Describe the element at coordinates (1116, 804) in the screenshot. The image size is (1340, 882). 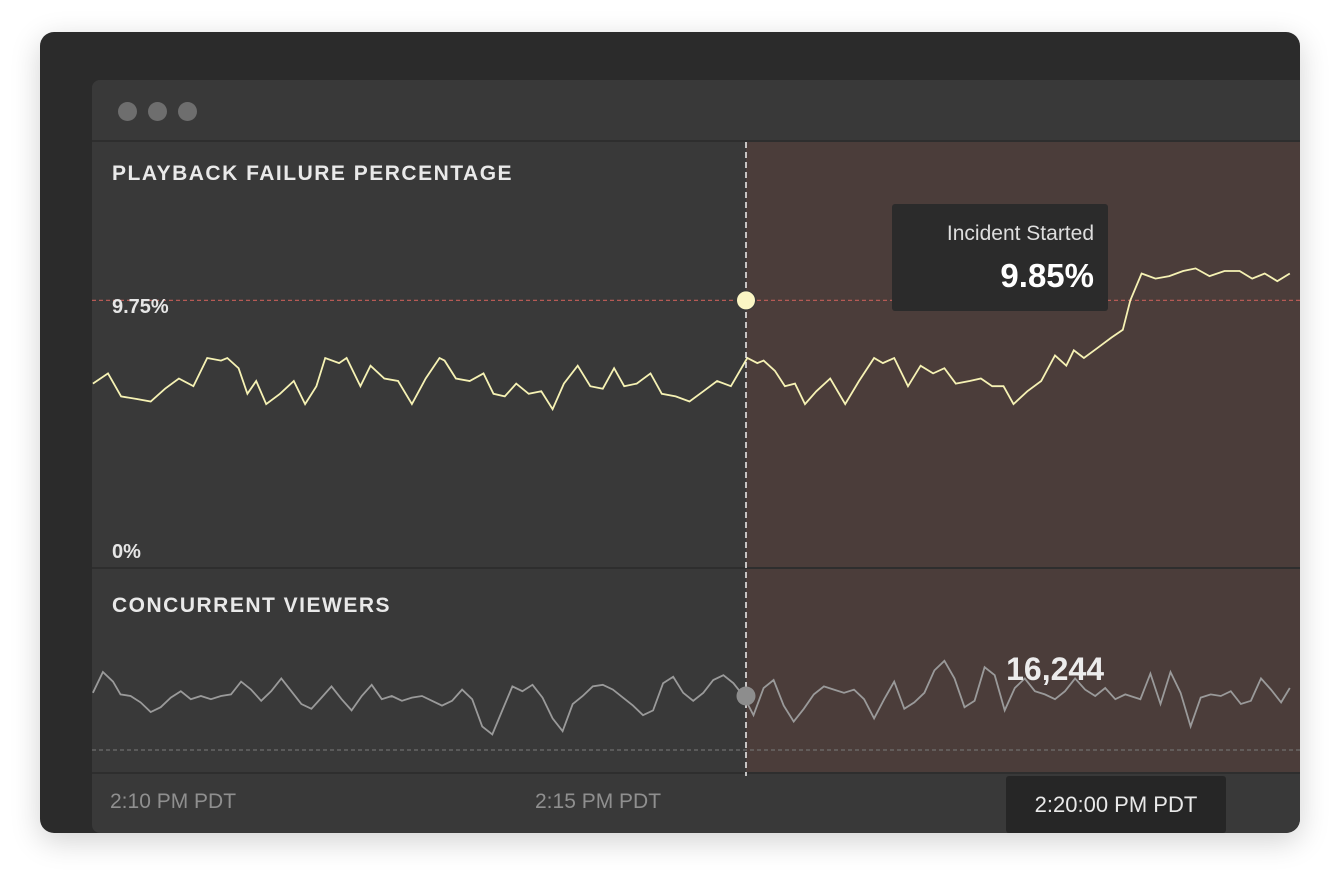
I see `current-time-chip: 2:20:00 PM PDT` at that location.